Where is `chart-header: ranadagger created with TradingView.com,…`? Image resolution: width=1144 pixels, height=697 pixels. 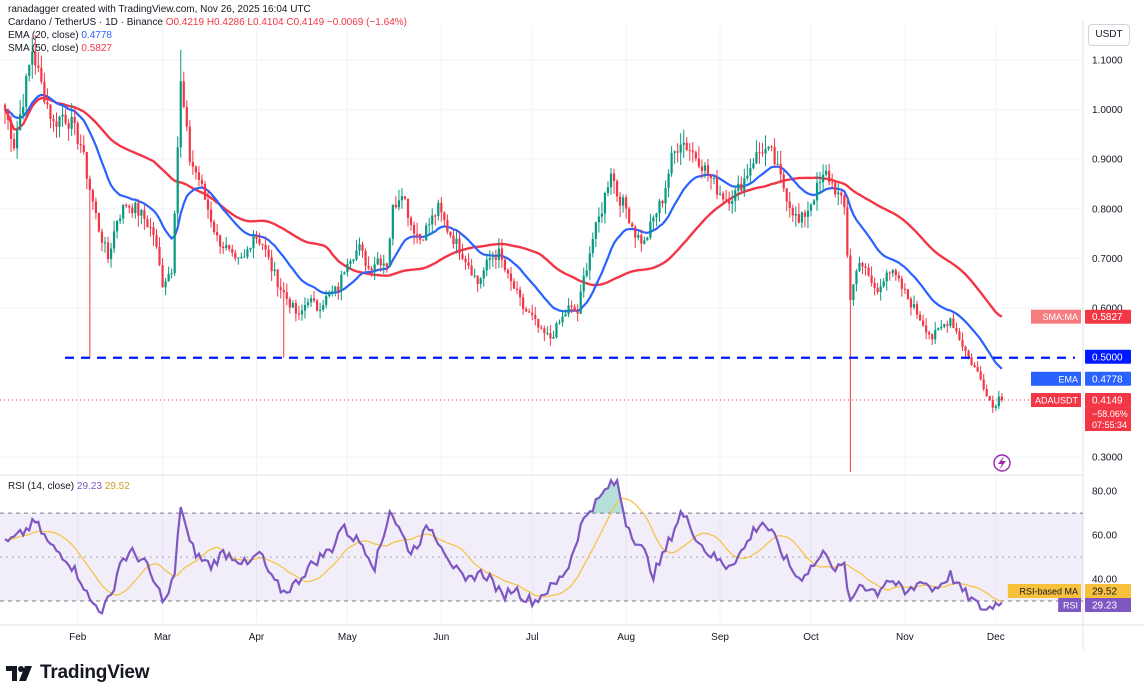
chart-header: ranadagger created with TradingView.com,… is located at coordinates (207, 29).